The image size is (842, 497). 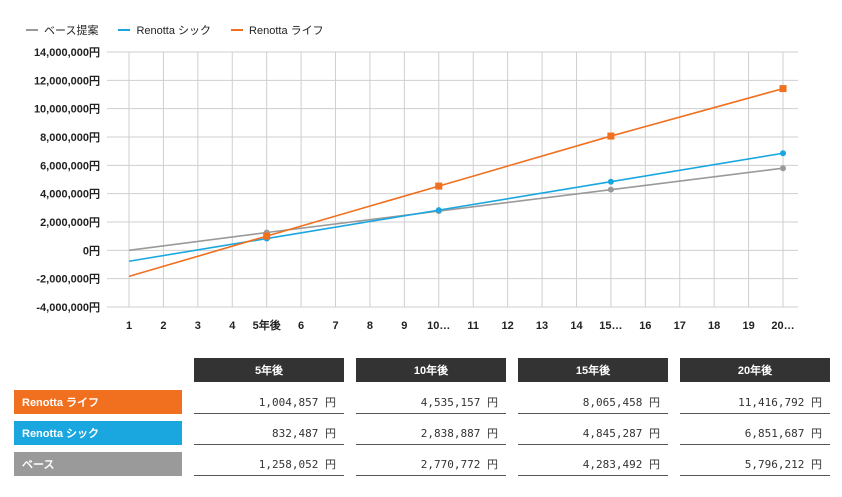 What do you see at coordinates (542, 326) in the screenshot?
I see `x-tick-label: 13` at bounding box center [542, 326].